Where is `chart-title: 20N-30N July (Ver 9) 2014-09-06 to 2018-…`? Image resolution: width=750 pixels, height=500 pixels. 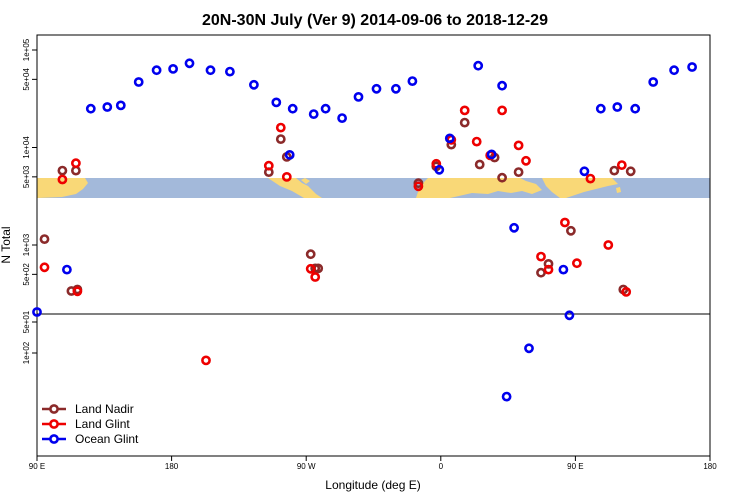 chart-title: 20N-30N July (Ver 9) 2014-09-06 to 2018-… is located at coordinates (375, 20).